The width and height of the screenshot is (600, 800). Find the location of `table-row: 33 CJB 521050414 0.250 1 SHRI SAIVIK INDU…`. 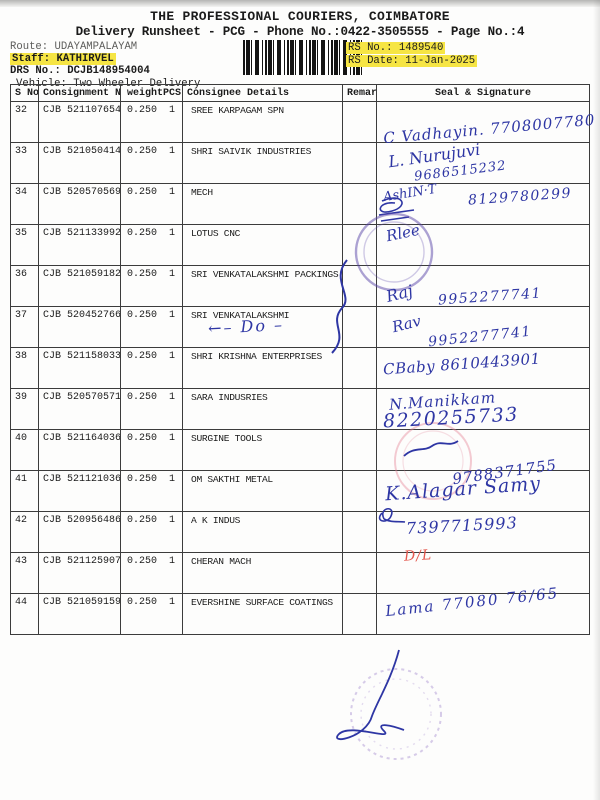

table-row: 33 CJB 521050414 0.250 1 SHRI SAIVIK INDU… is located at coordinates (300, 163).